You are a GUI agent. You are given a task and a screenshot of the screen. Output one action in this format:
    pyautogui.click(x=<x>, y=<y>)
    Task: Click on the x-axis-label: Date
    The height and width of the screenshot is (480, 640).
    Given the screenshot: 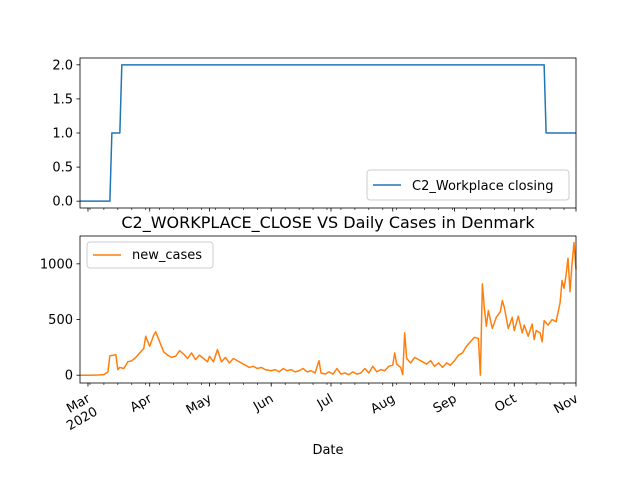 What is the action you would take?
    pyautogui.click(x=327, y=450)
    